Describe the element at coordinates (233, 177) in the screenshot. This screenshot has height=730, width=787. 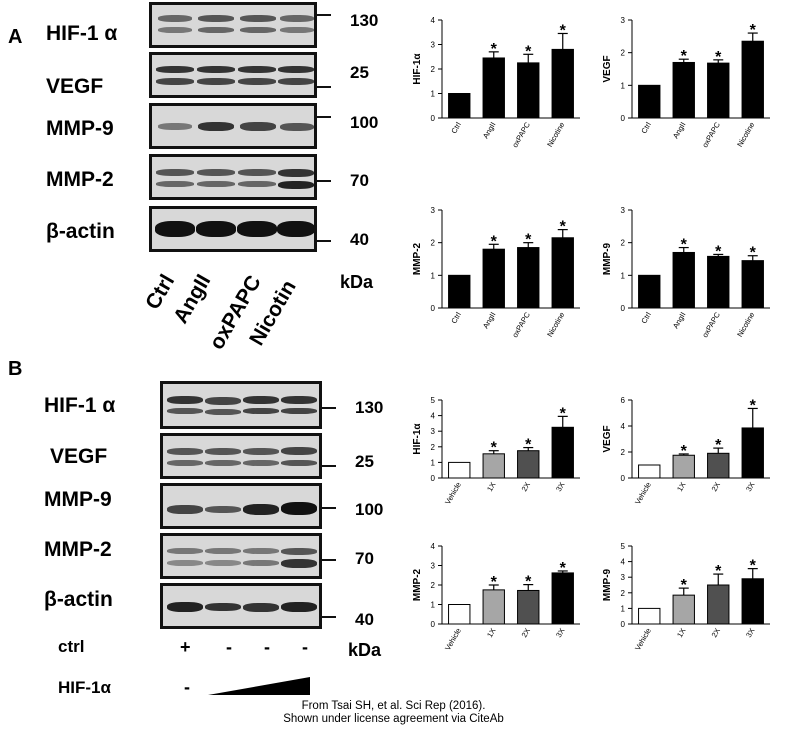
I see `panel-a-blot-mmp2` at that location.